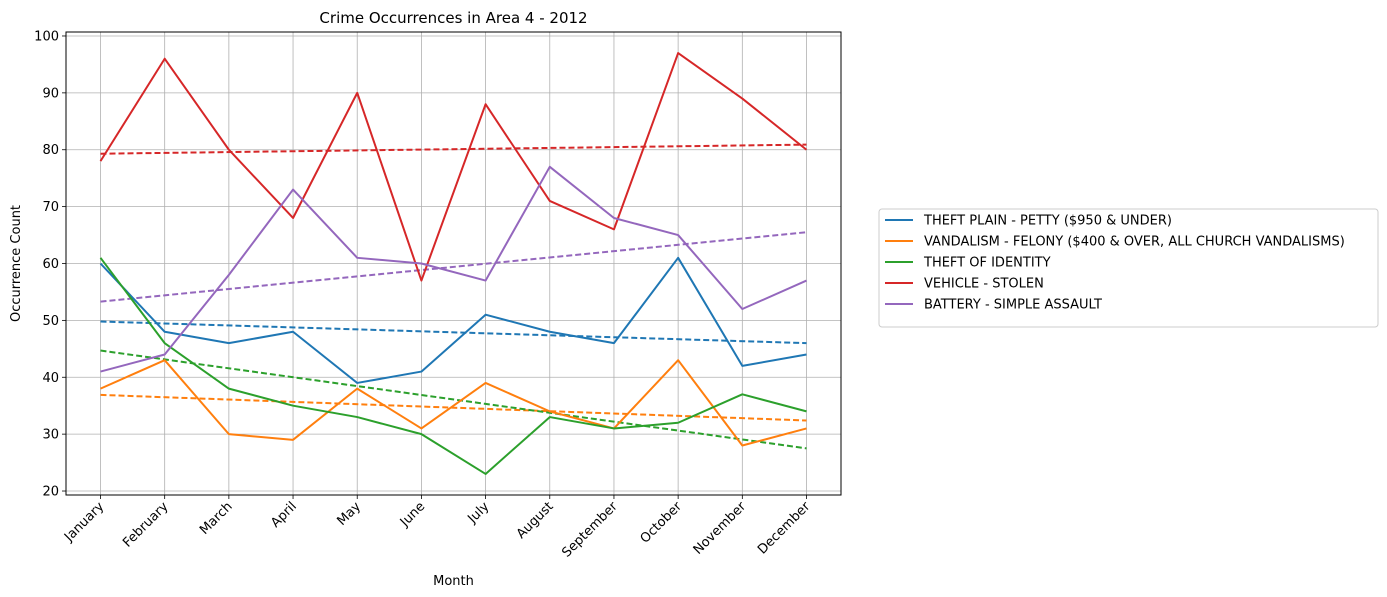 The image size is (1387, 597). What do you see at coordinates (535, 520) in the screenshot?
I see `x-tick-label: August` at bounding box center [535, 520].